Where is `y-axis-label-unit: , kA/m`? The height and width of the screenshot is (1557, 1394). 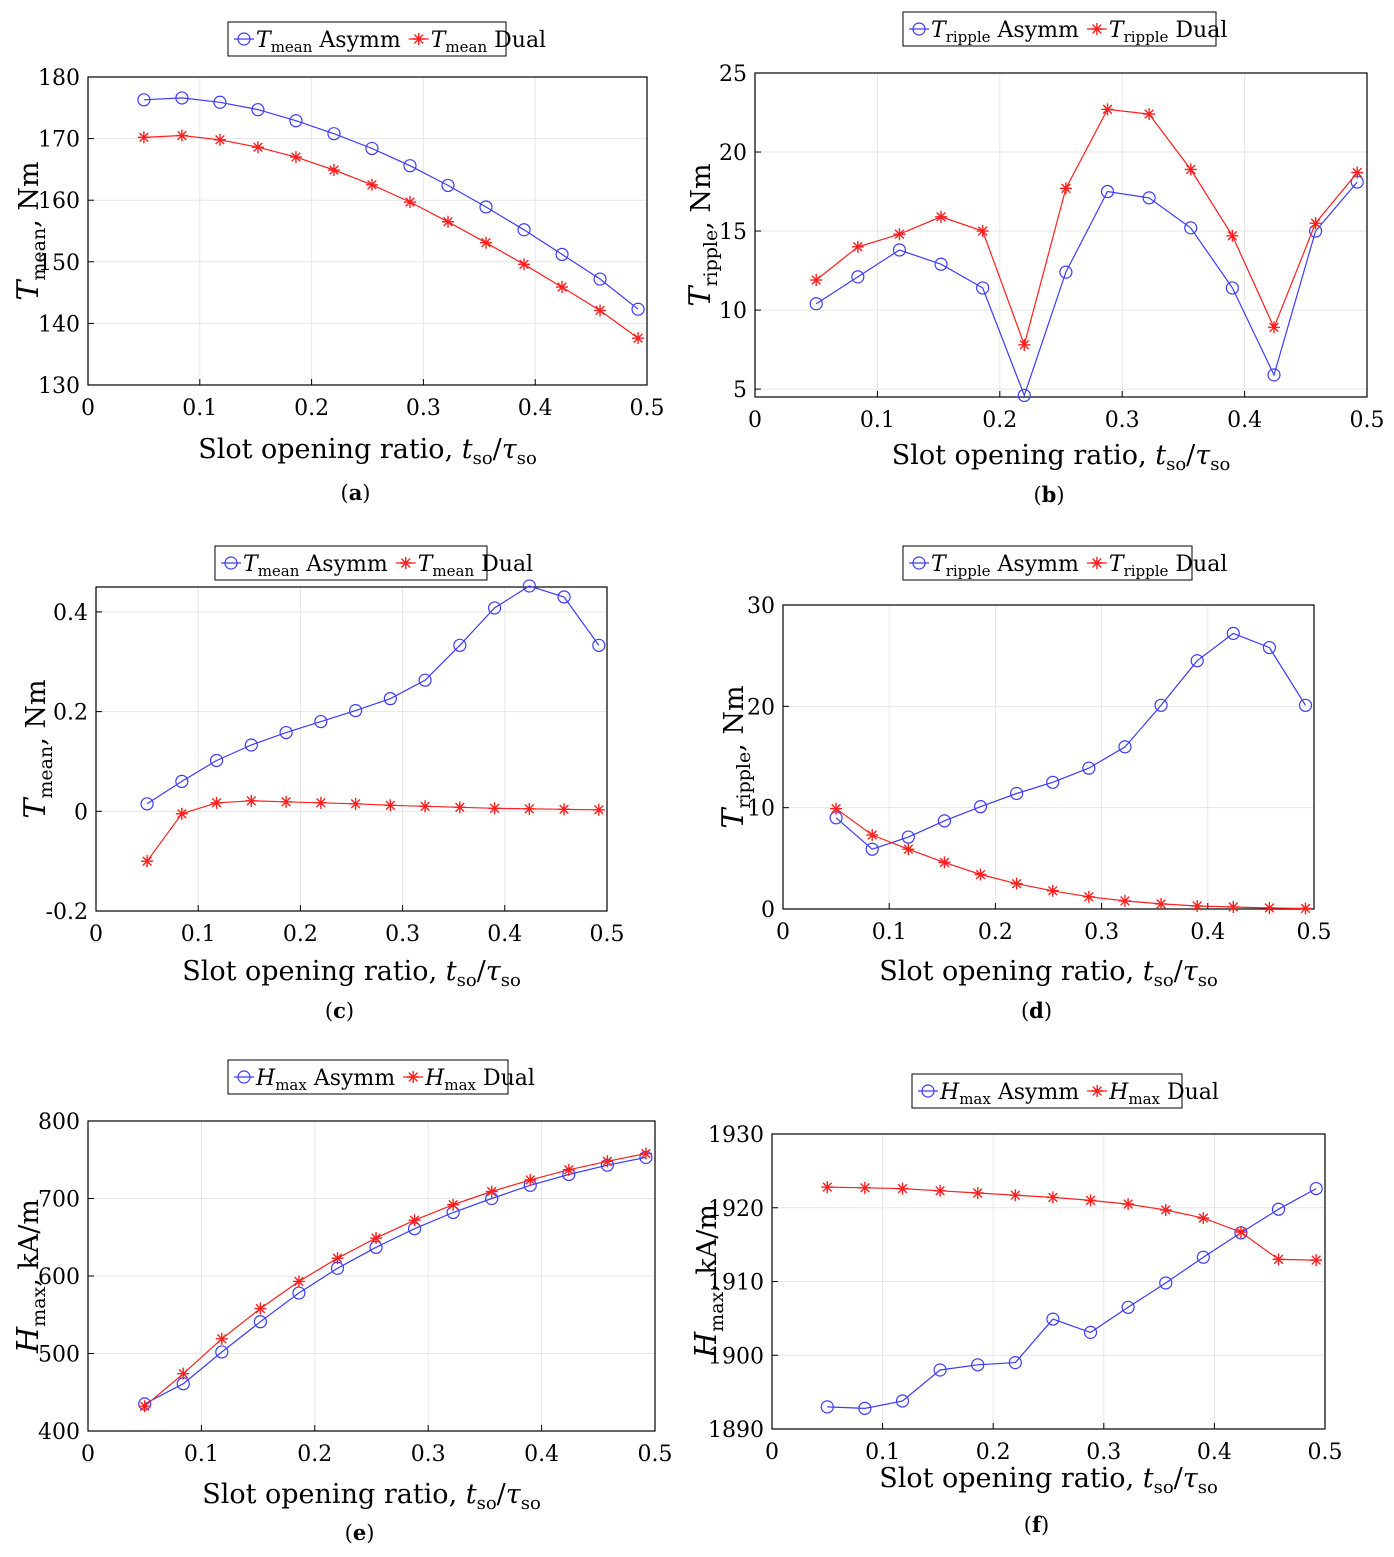 y-axis-label-unit: , kA/m is located at coordinates (707, 1248).